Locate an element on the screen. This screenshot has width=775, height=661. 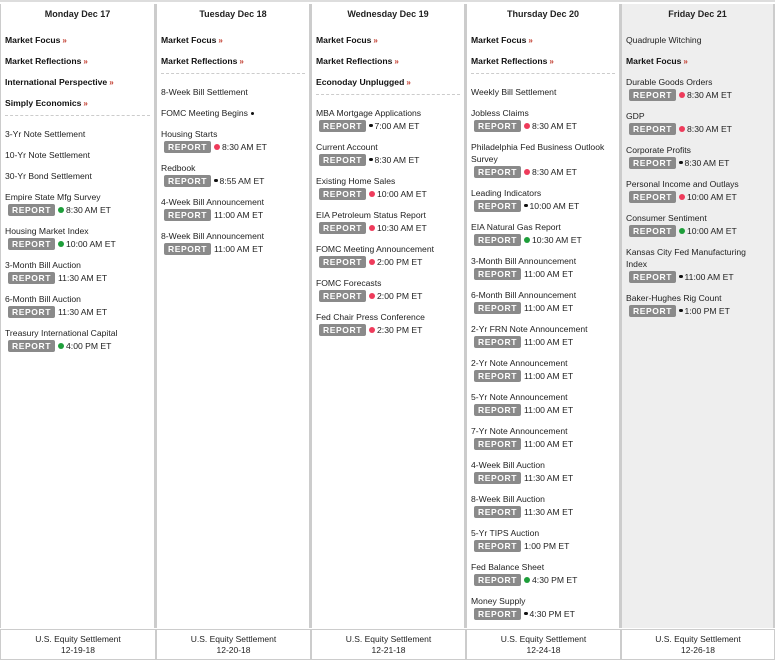
event-title: Redbook is located at coordinates (233, 168).